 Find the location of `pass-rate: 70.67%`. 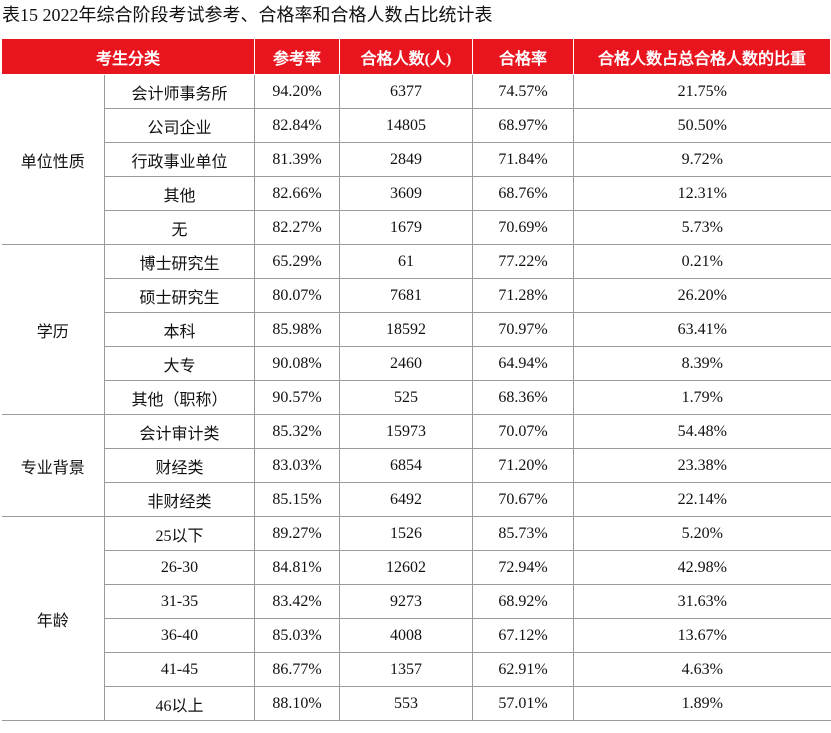

pass-rate: 70.67% is located at coordinates (523, 499).